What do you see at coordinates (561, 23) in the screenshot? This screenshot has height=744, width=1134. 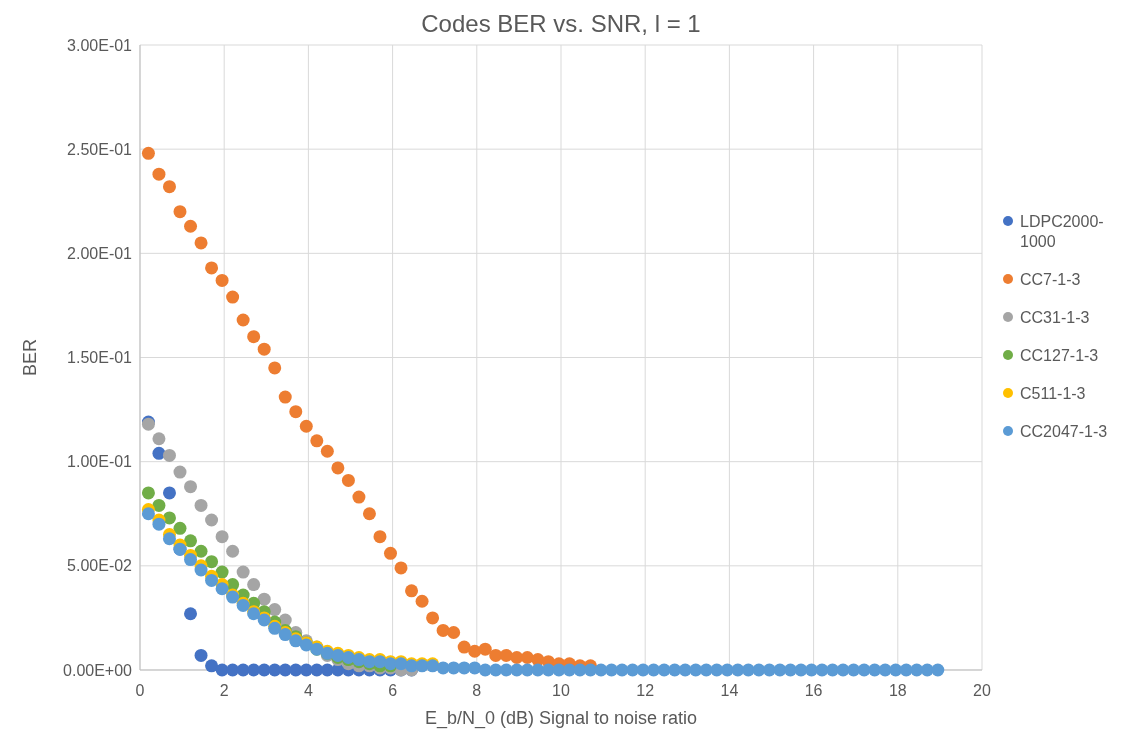 I see `chart-title: Codes BER vs. SNR, l = 1` at bounding box center [561, 23].